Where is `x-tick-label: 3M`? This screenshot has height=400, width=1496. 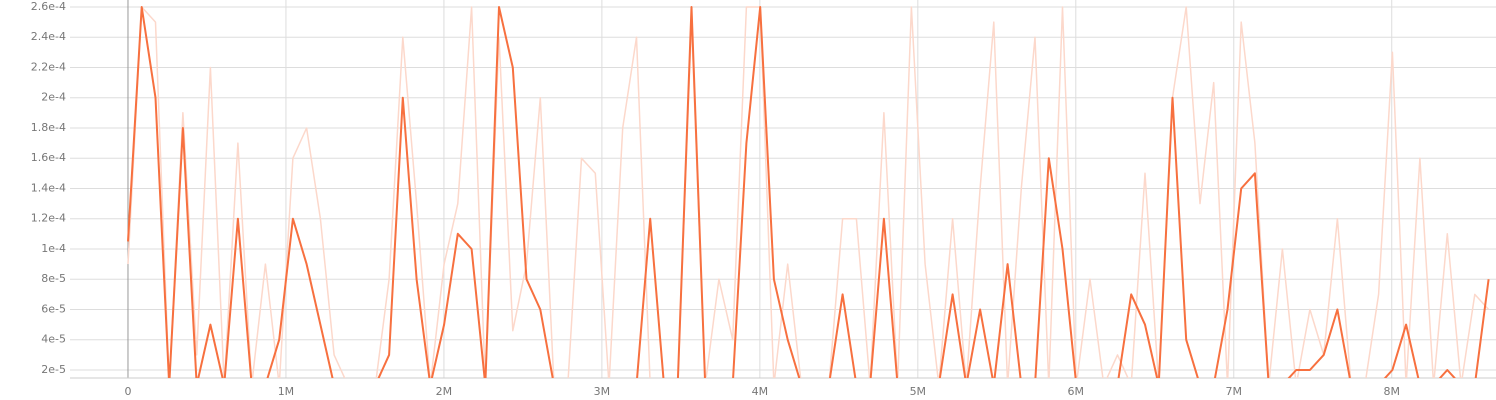
x-tick-label: 3M is located at coordinates (602, 391).